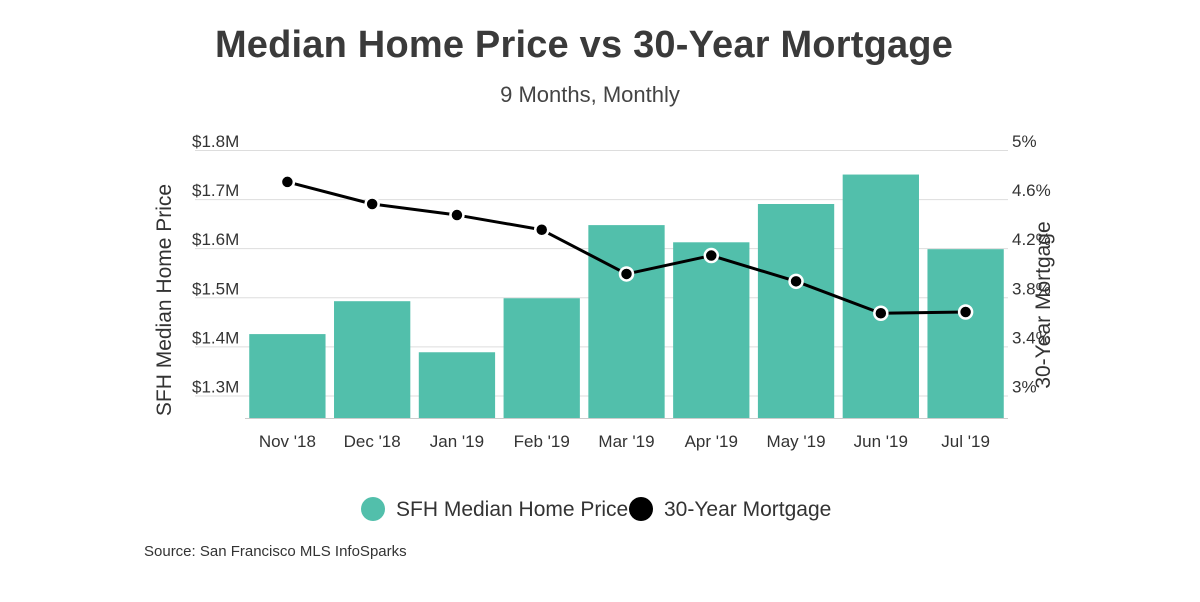 This screenshot has height=602, width=1200. I want to click on y2-axis-title: 30-Year Mortgage, so click(1043, 304).